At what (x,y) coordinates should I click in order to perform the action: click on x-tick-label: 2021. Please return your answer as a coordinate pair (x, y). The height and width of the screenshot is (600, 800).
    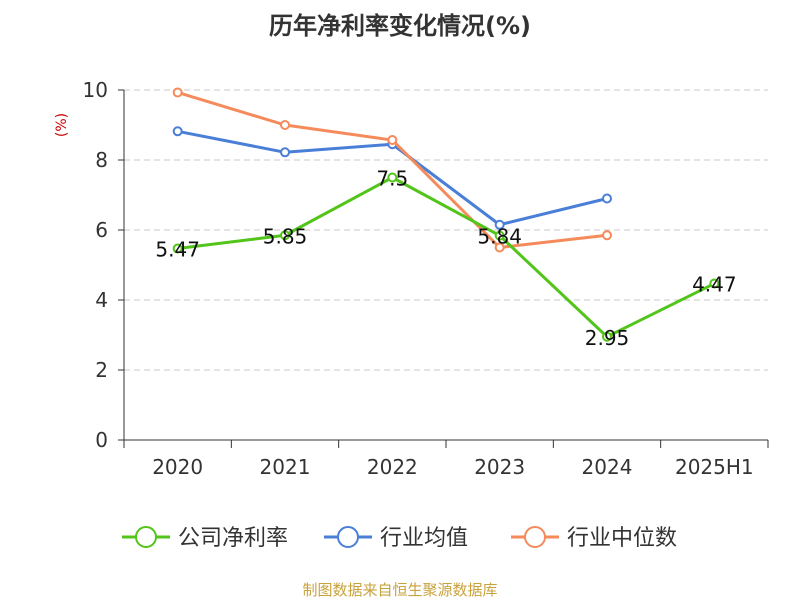
    Looking at the image, I should click on (285, 467).